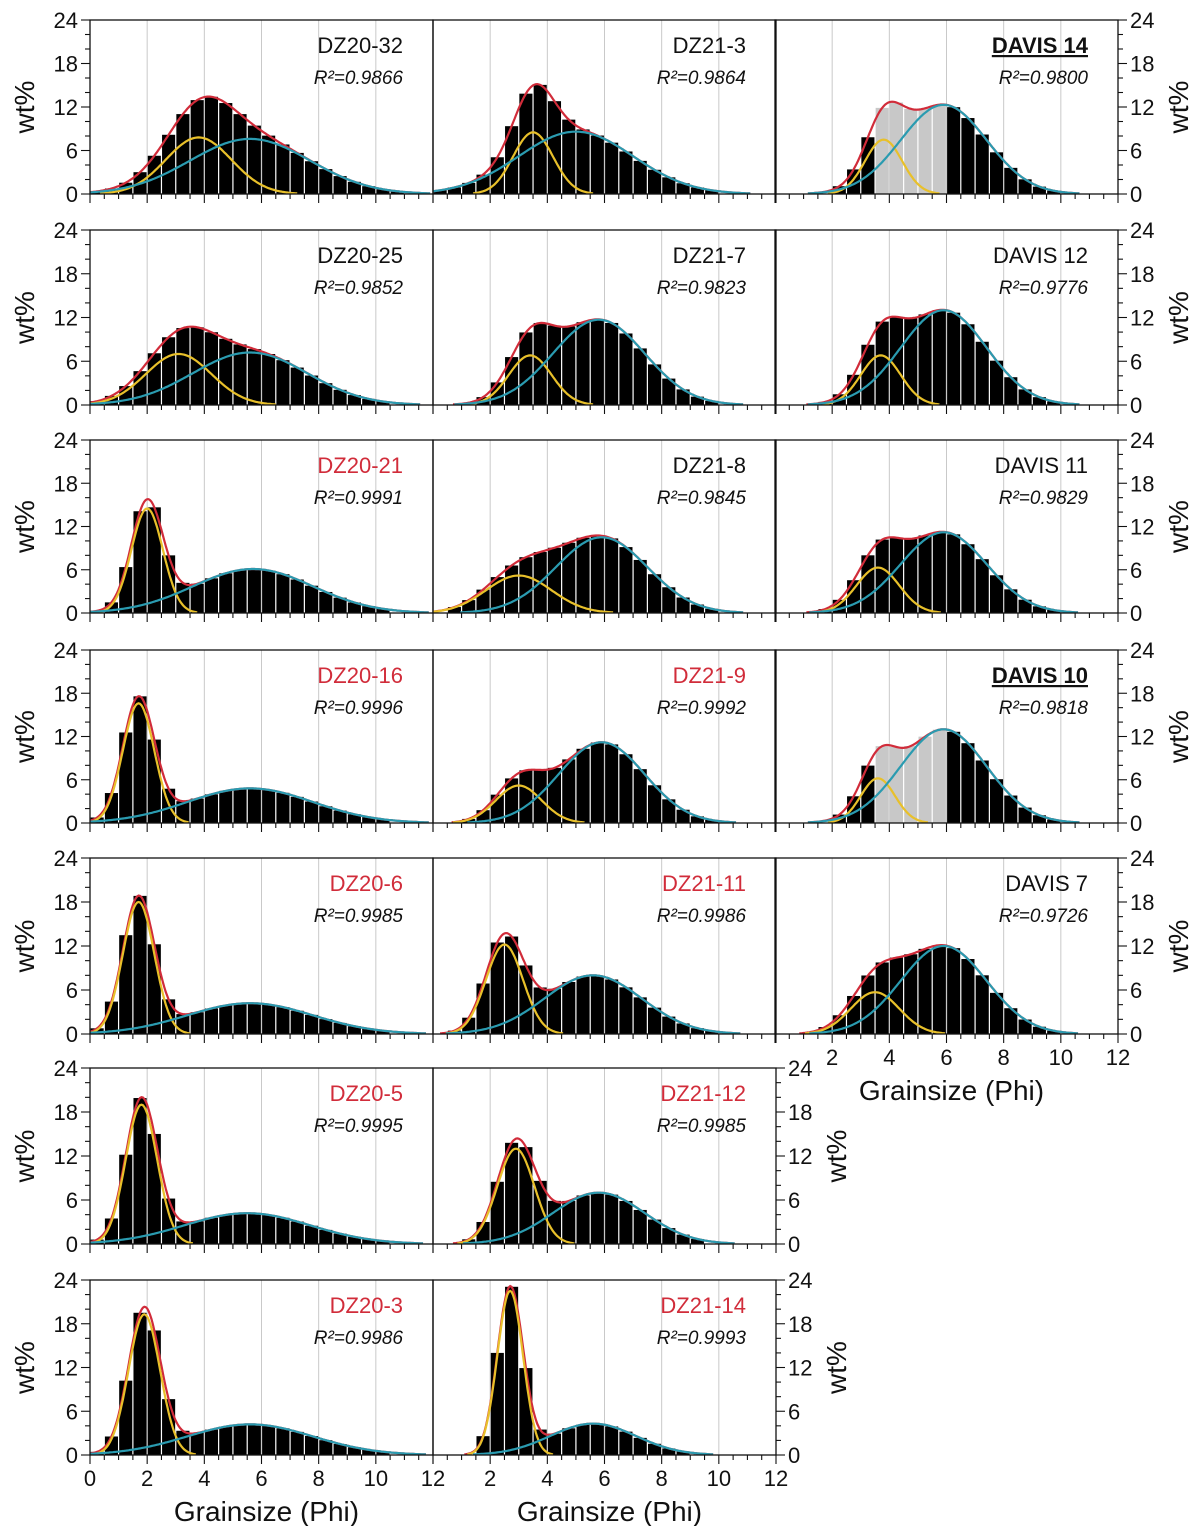 This screenshot has width=1196, height=1526. Describe the element at coordinates (261, 1160) in the screenshot. I see `panel-dz20-5: DZ20-5 R²=0.9995` at that location.